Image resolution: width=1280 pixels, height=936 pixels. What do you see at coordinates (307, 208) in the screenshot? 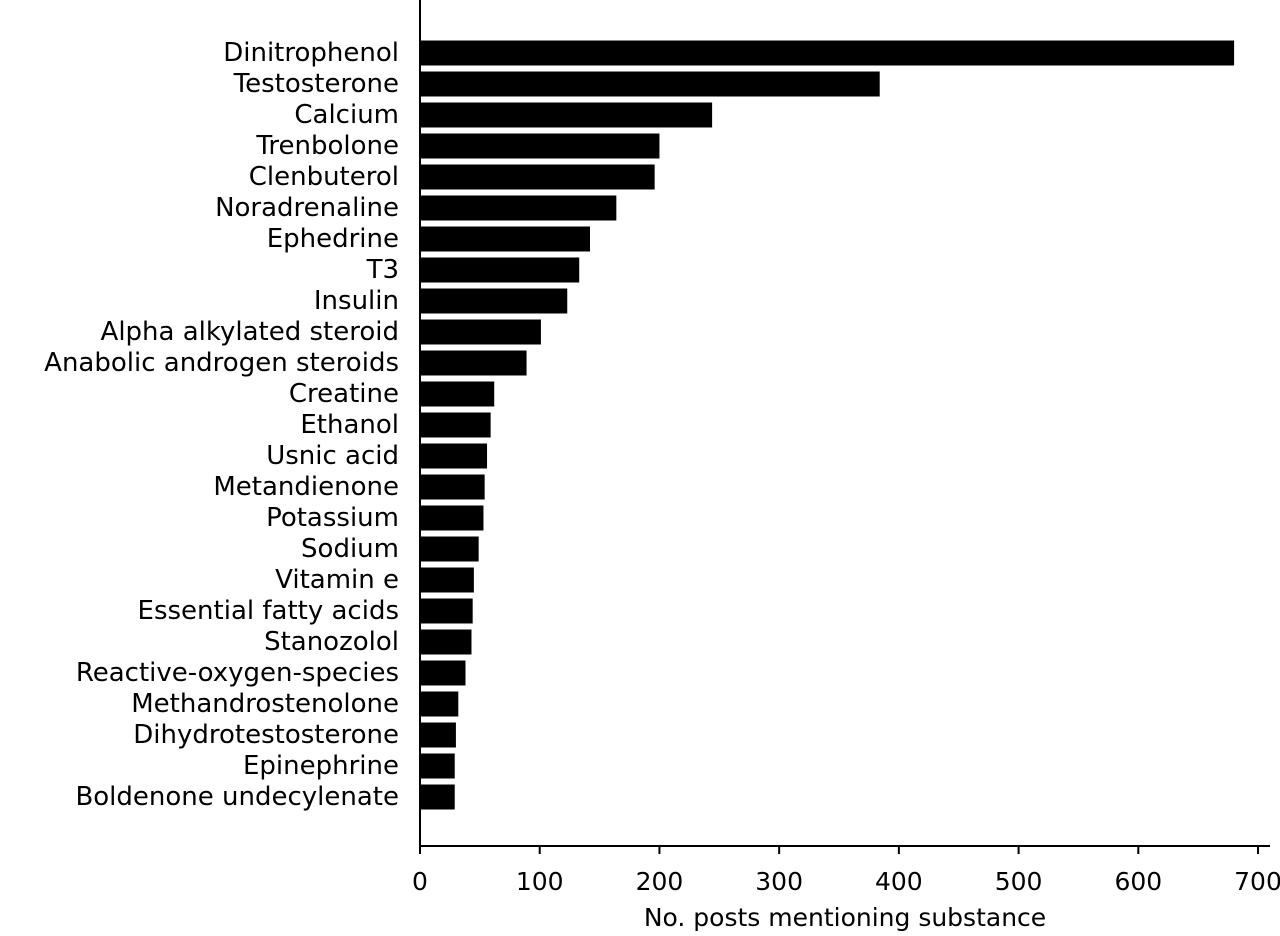
I see `category-label: Noradrenaline` at bounding box center [307, 208].